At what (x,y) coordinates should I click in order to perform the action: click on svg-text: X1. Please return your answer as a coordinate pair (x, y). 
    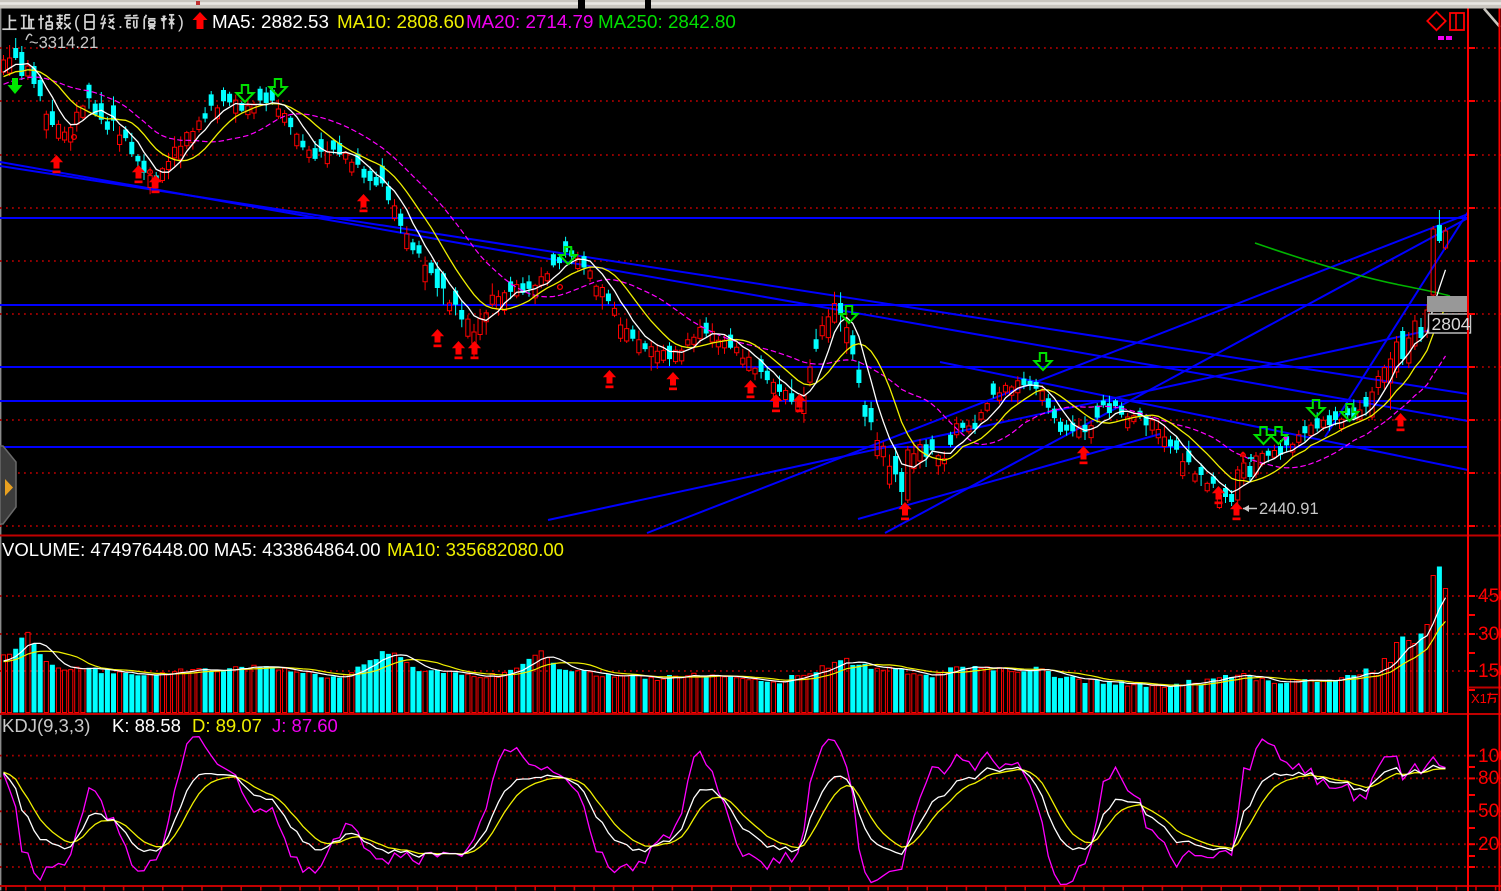
    Looking at the image, I should click on (1479, 698).